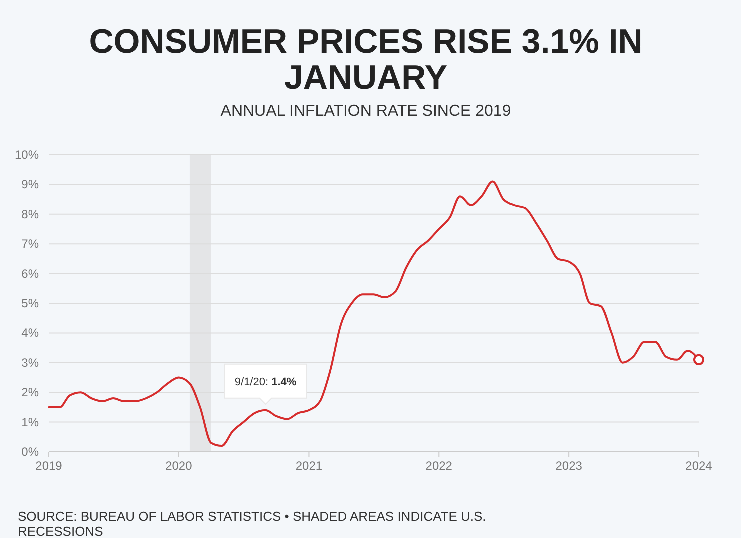  What do you see at coordinates (366, 111) in the screenshot?
I see `chart-subtitle: ANNUAL INFLATION RATE SINCE 2019` at bounding box center [366, 111].